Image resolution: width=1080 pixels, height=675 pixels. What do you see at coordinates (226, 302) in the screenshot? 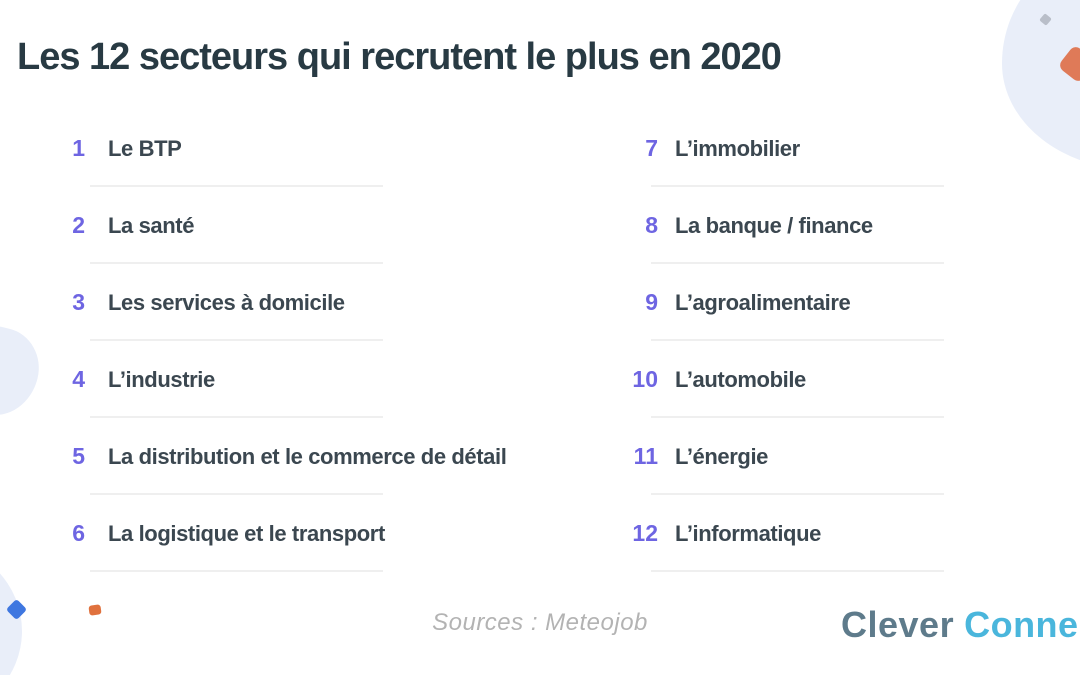
I see `item-label: Les services à domicile` at bounding box center [226, 302].